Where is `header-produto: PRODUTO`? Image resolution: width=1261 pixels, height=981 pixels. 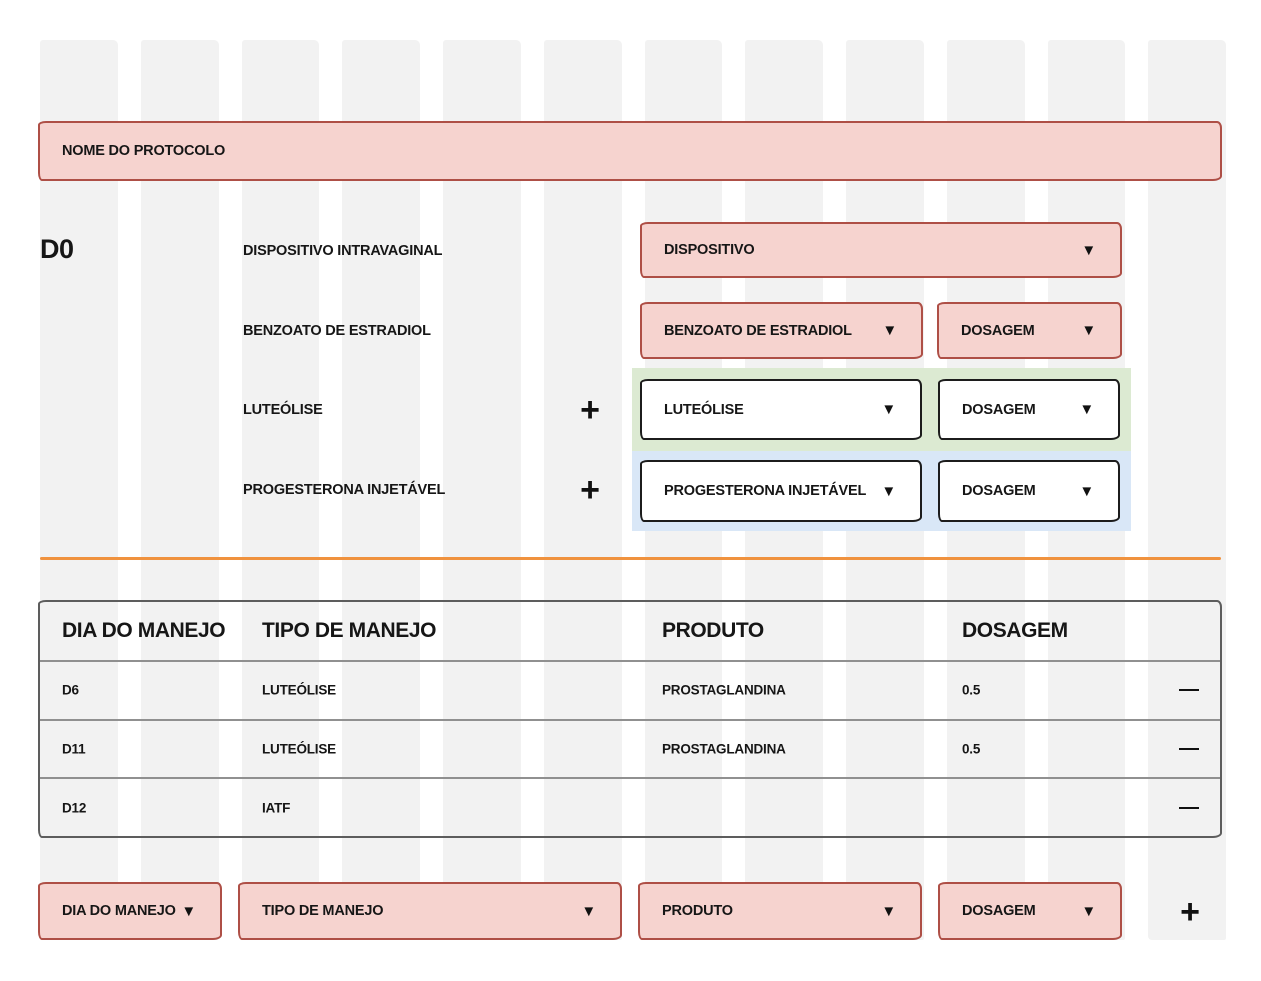
header-produto: PRODUTO is located at coordinates (713, 630).